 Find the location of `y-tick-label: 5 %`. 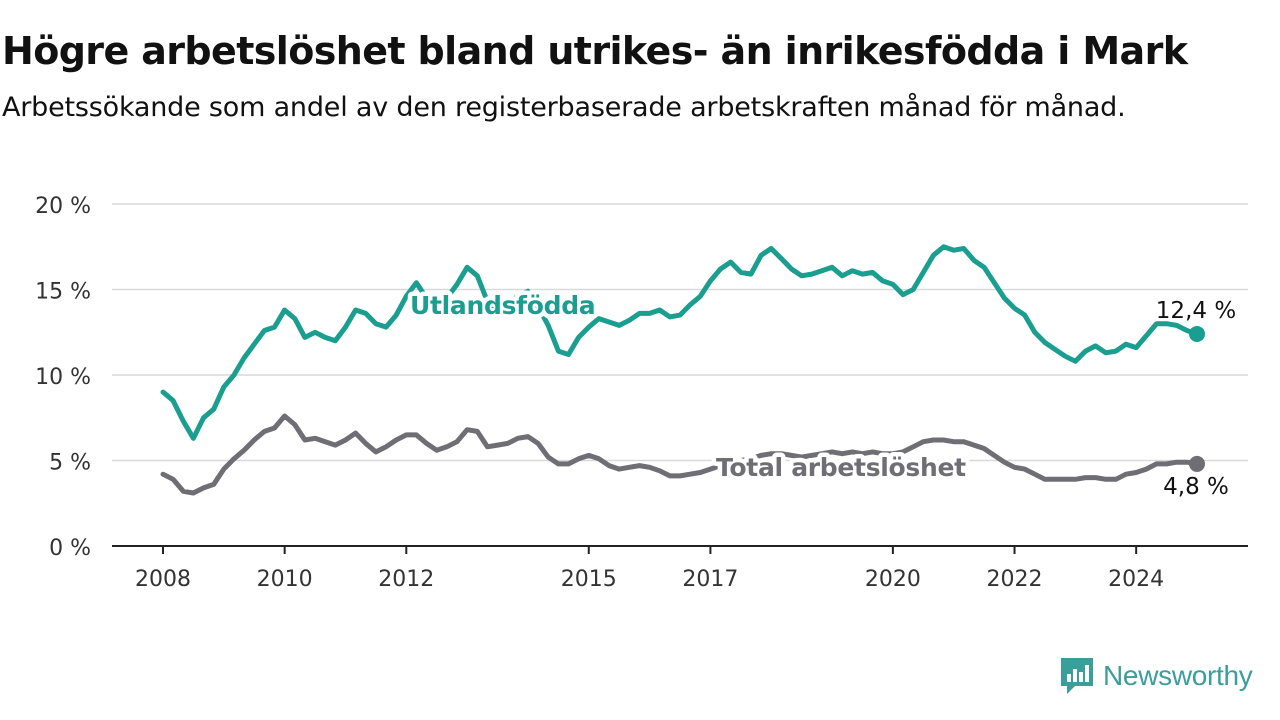

y-tick-label: 5 % is located at coordinates (70, 463).